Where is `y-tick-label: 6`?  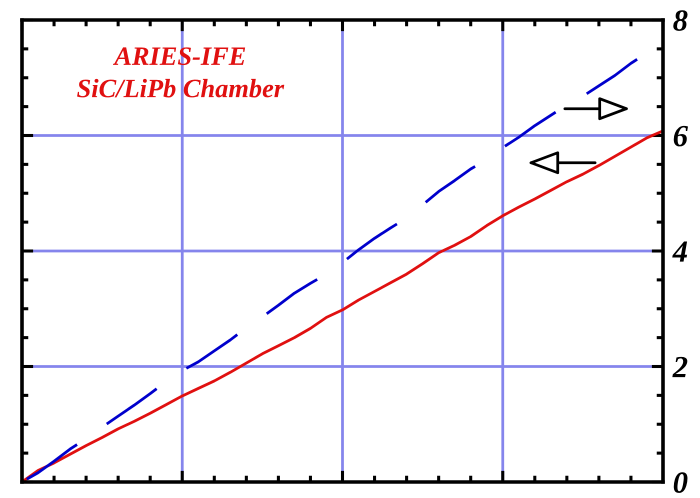 y-tick-label: 6 is located at coordinates (681, 136).